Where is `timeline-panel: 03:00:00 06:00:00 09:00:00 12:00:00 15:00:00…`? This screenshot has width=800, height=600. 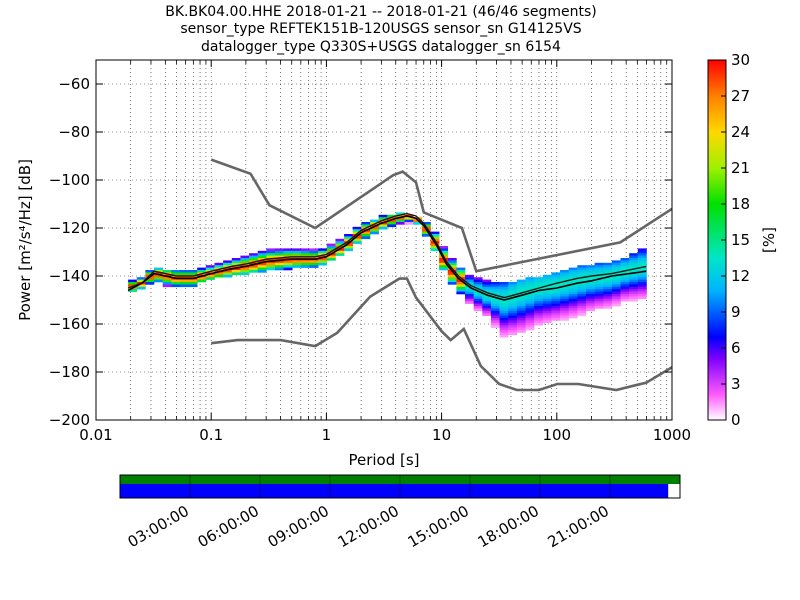 timeline-panel: 03:00:00 06:00:00 09:00:00 12:00:00 15:00:00… is located at coordinates (400, 512).